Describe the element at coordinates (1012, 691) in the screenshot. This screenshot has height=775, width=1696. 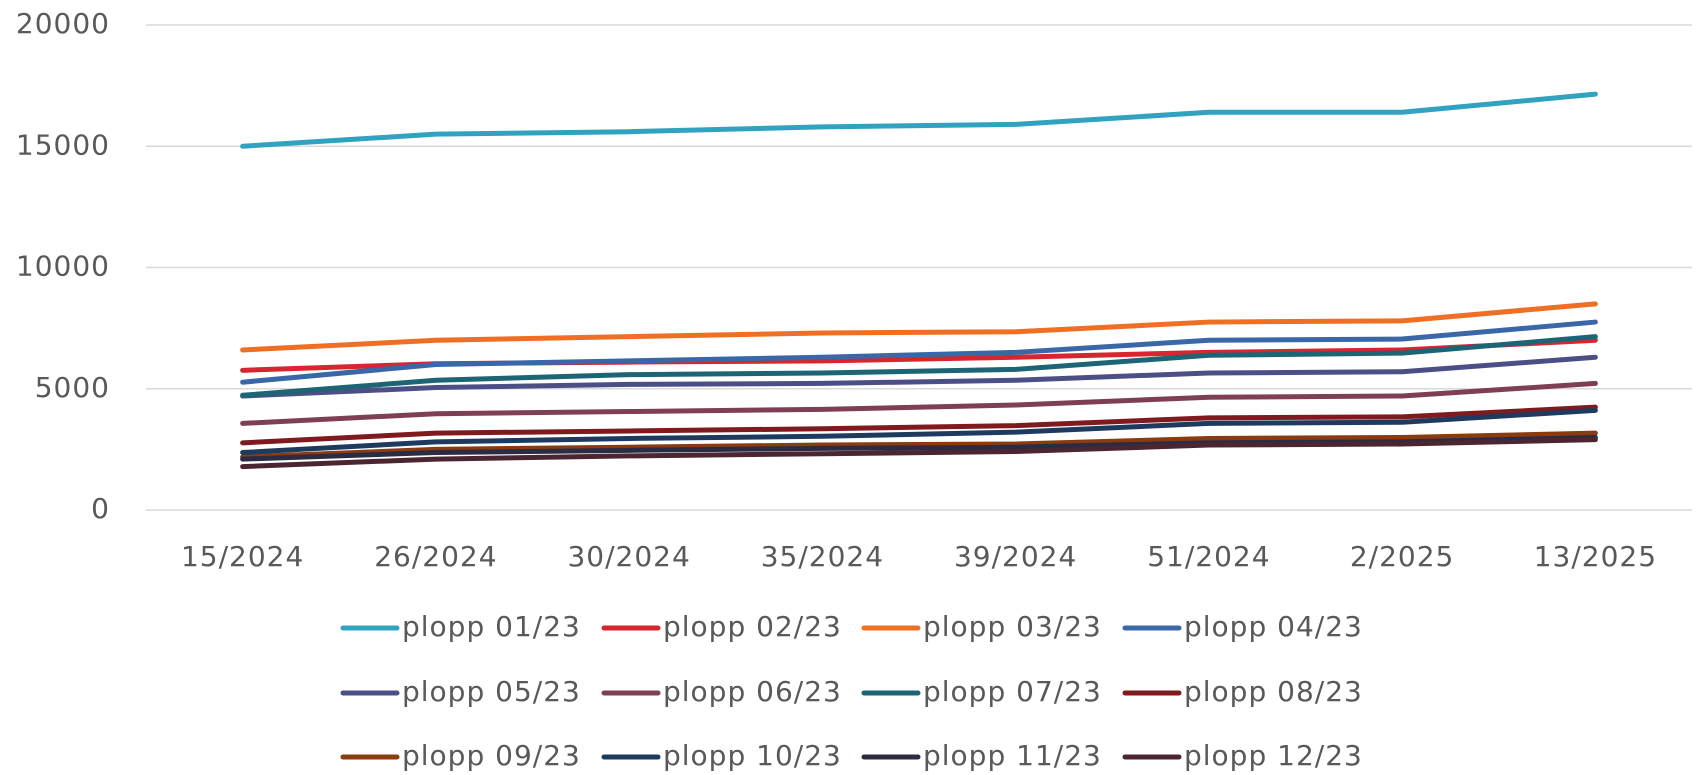
I see `legend-label: plopp 07/23` at that location.